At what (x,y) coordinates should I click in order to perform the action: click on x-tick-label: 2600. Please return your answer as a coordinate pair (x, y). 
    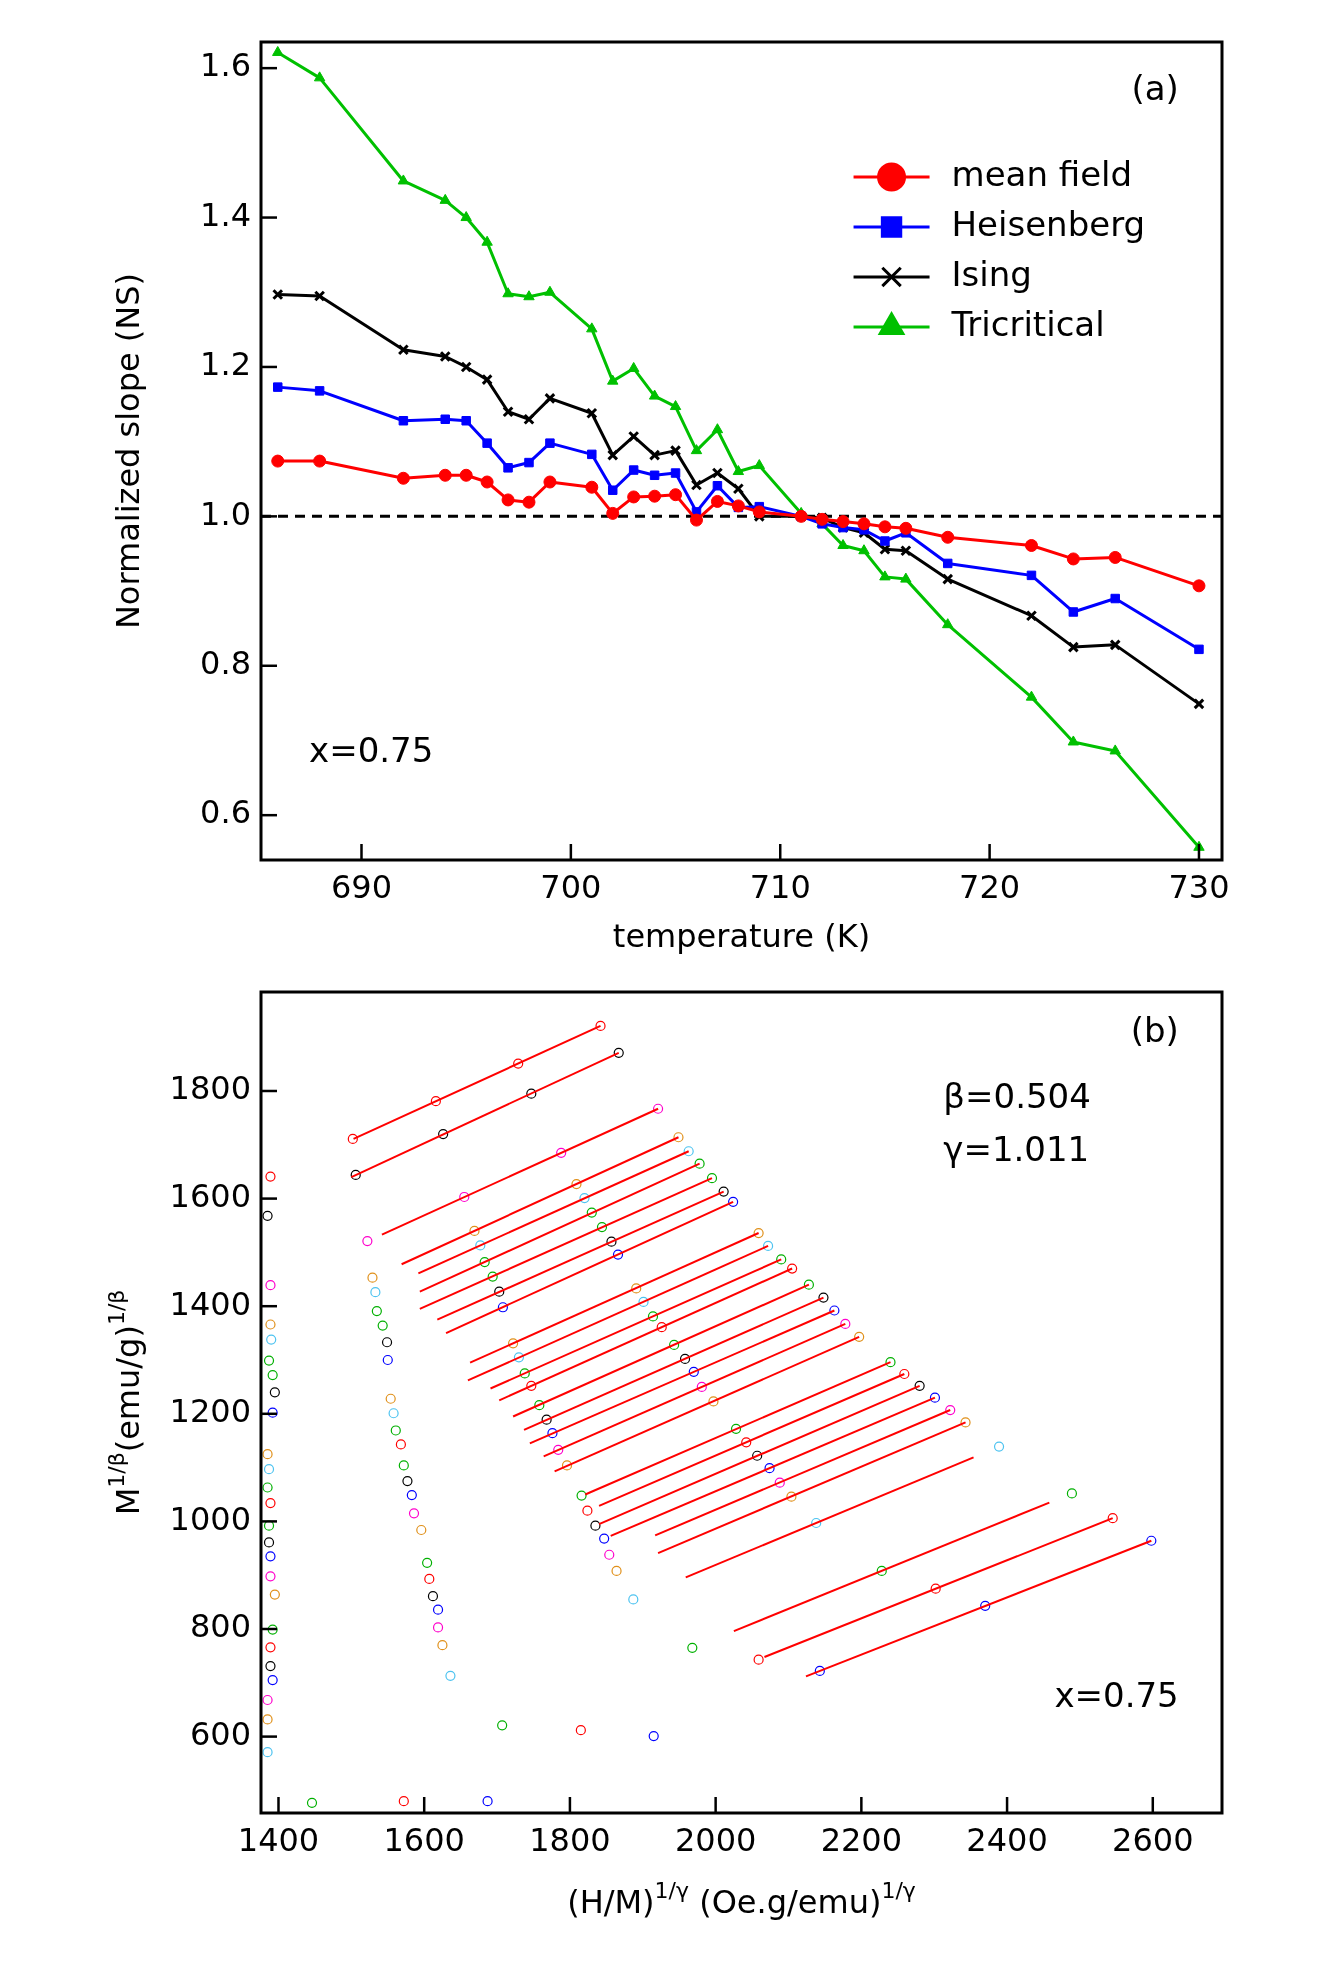
    Looking at the image, I should click on (1153, 1839).